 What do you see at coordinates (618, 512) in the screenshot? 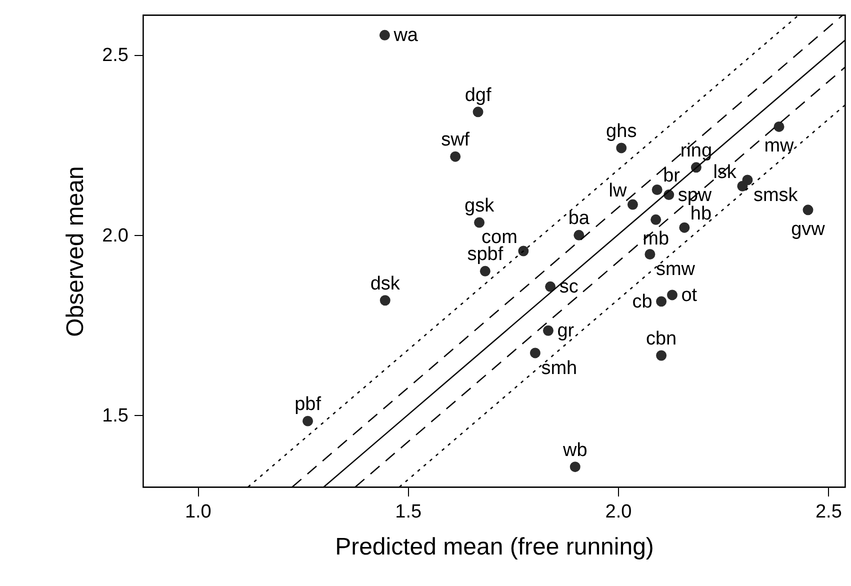
I see `x-tick-label: 2.0` at bounding box center [618, 512].